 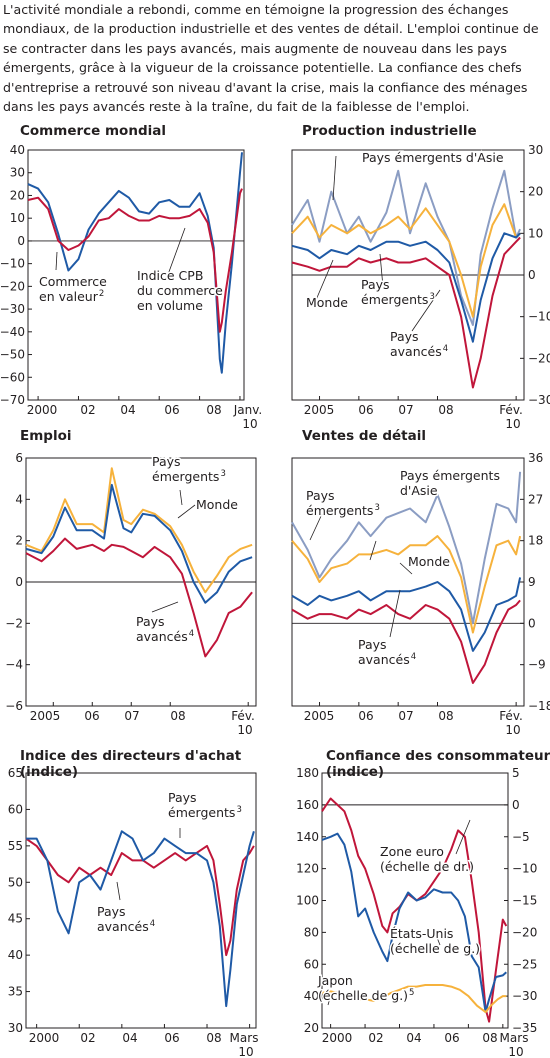 What do you see at coordinates (180, 290) in the screenshot?
I see `annotation-label: du commerce` at bounding box center [180, 290].